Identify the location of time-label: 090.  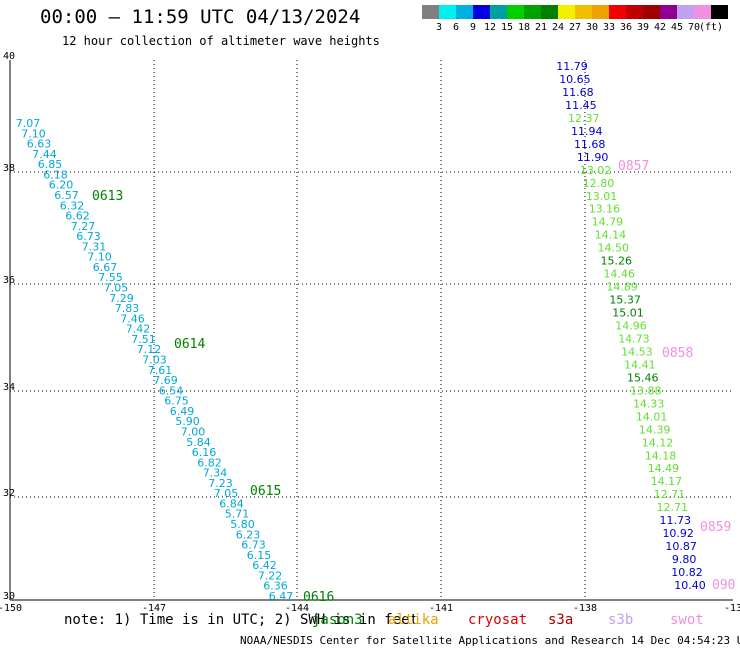
(723, 585).